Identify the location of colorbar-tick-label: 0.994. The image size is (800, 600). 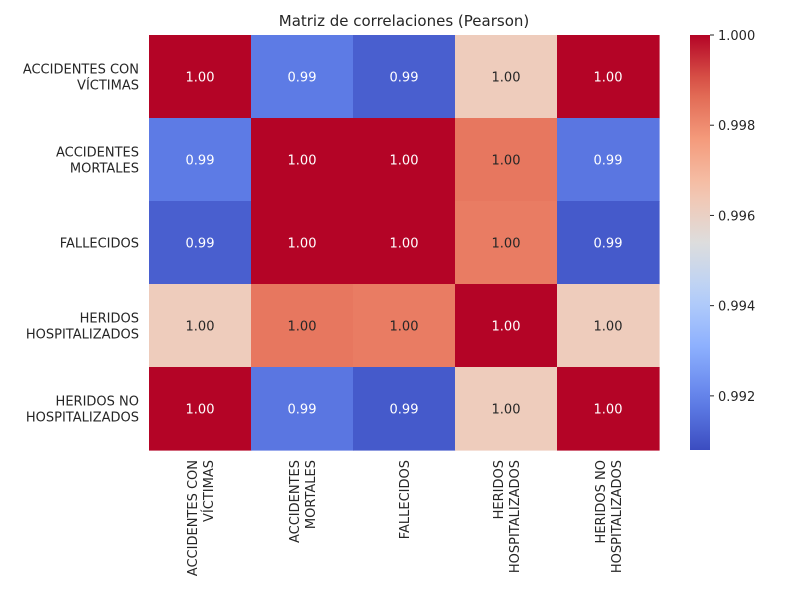
(736, 307).